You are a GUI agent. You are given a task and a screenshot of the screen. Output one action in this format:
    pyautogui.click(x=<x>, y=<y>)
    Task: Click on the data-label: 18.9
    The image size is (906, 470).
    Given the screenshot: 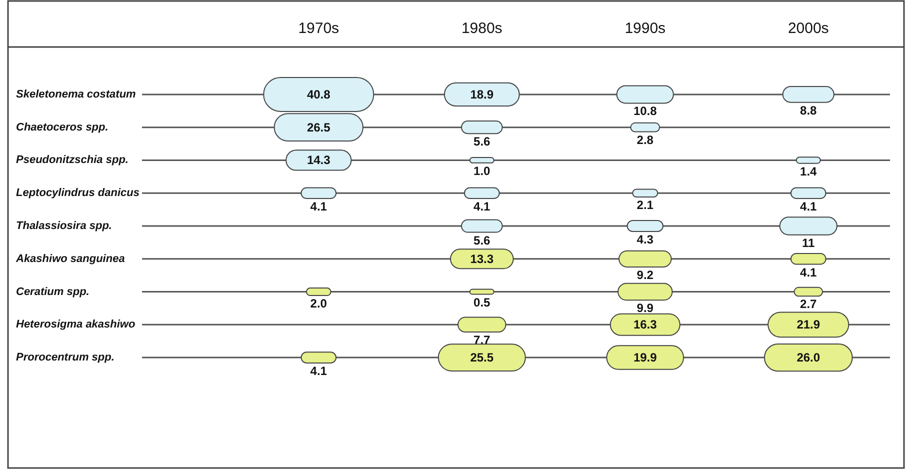 What is the action you would take?
    pyautogui.click(x=482, y=94)
    